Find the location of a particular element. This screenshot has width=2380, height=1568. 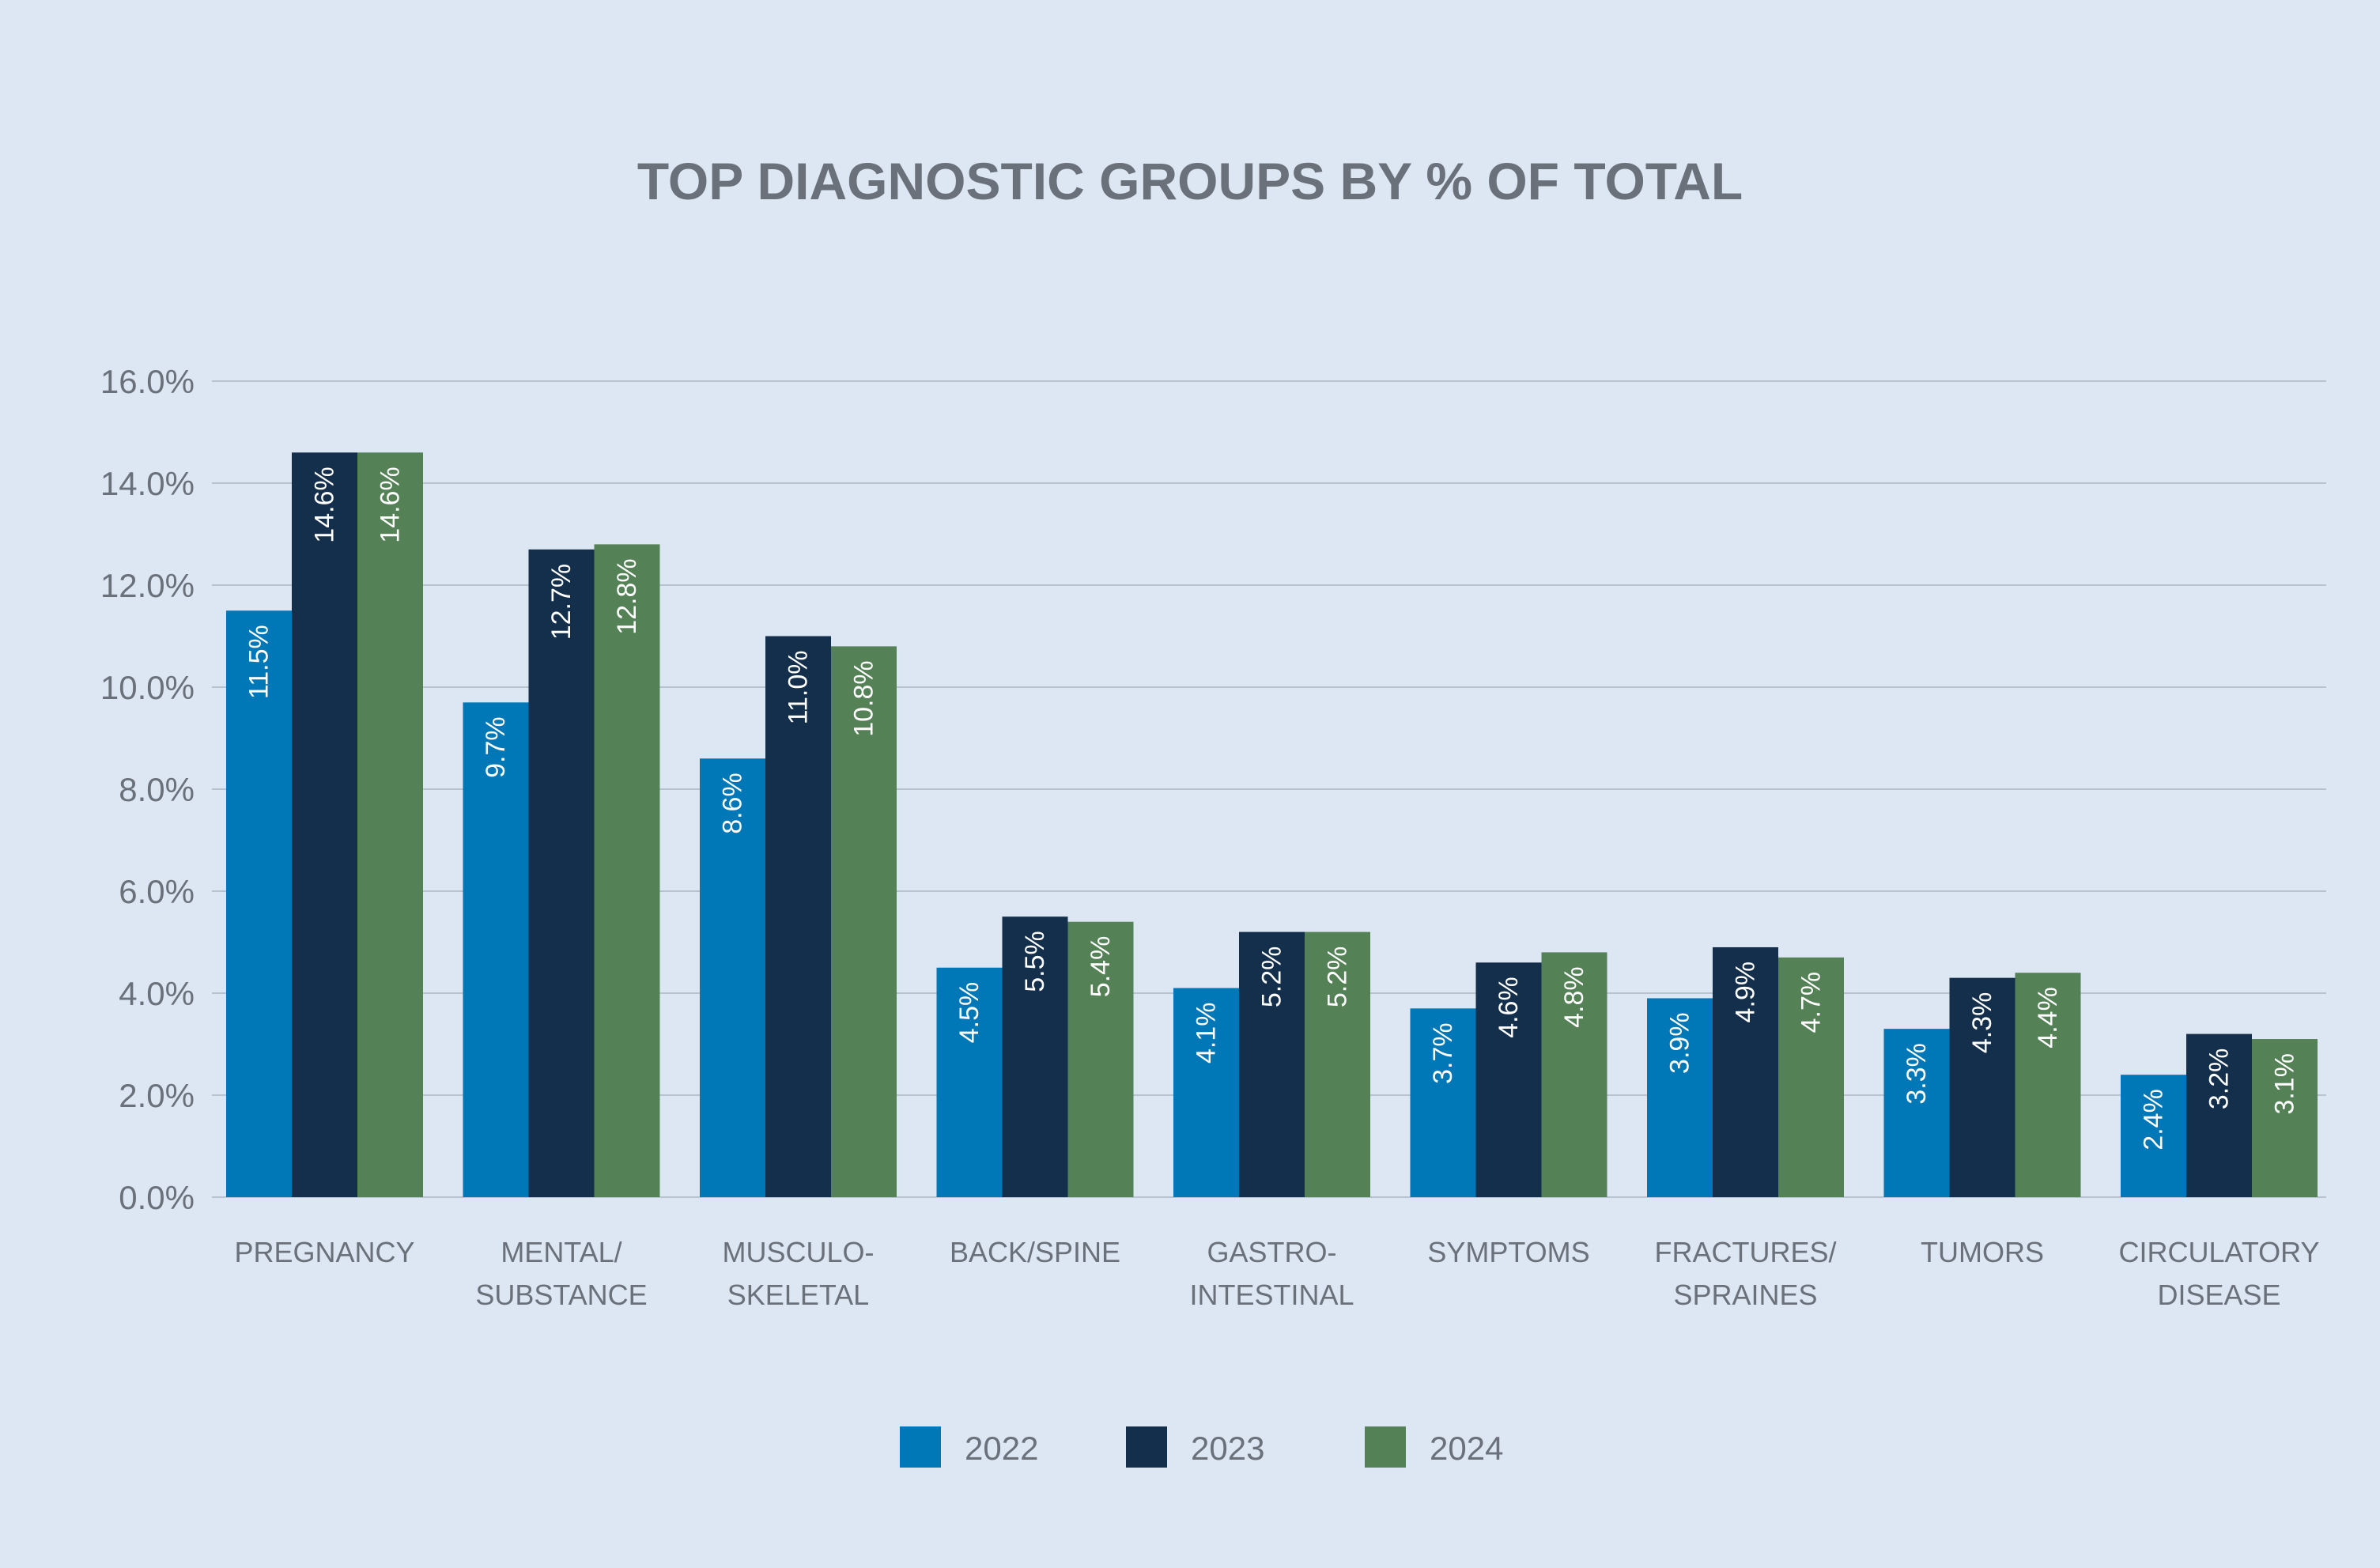

y-tick-label: 16.0% is located at coordinates (147, 381).